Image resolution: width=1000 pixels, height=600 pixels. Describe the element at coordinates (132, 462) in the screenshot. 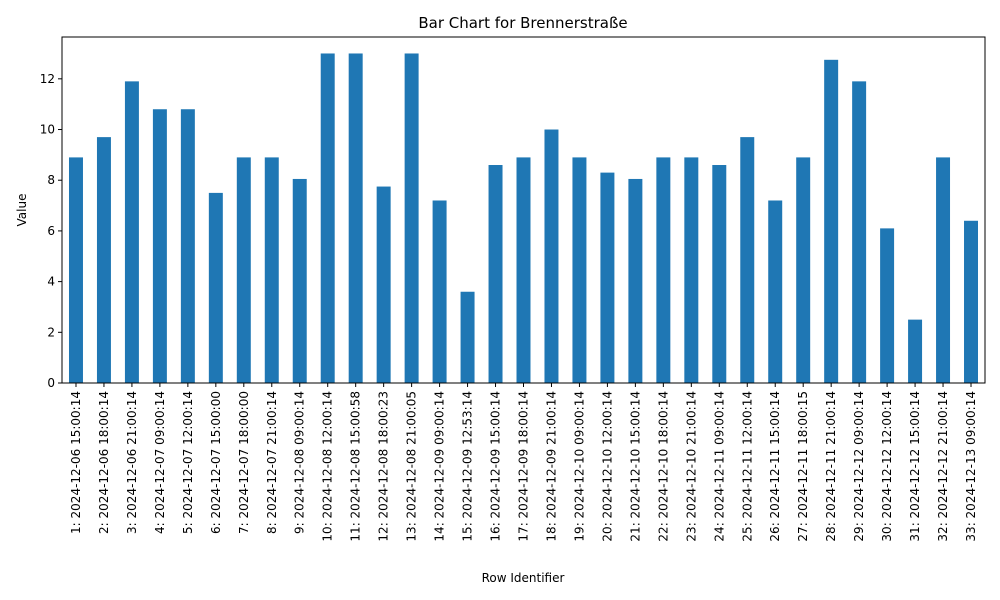

I see `x-tick-label-3: 3: 2024-12-06 21:00:14` at that location.